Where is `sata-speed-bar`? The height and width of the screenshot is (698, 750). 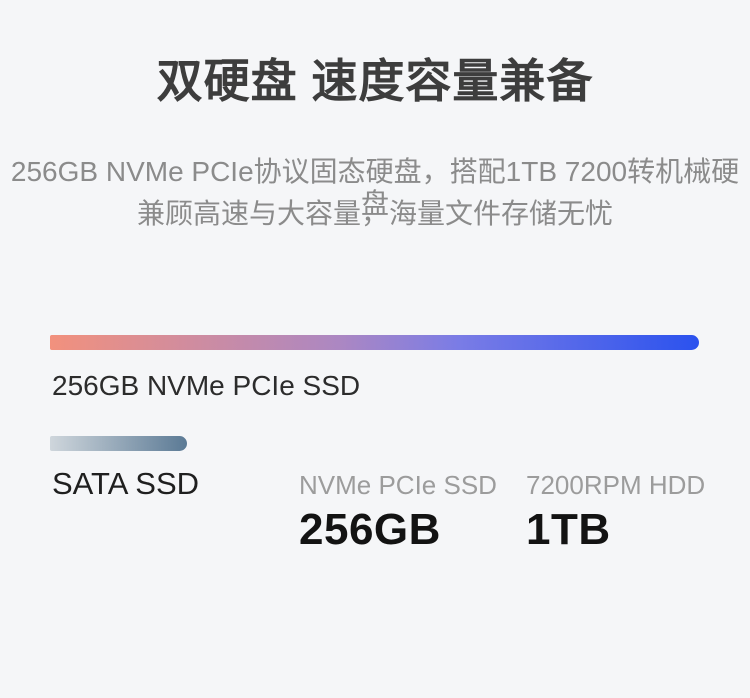
sata-speed-bar is located at coordinates (118, 443).